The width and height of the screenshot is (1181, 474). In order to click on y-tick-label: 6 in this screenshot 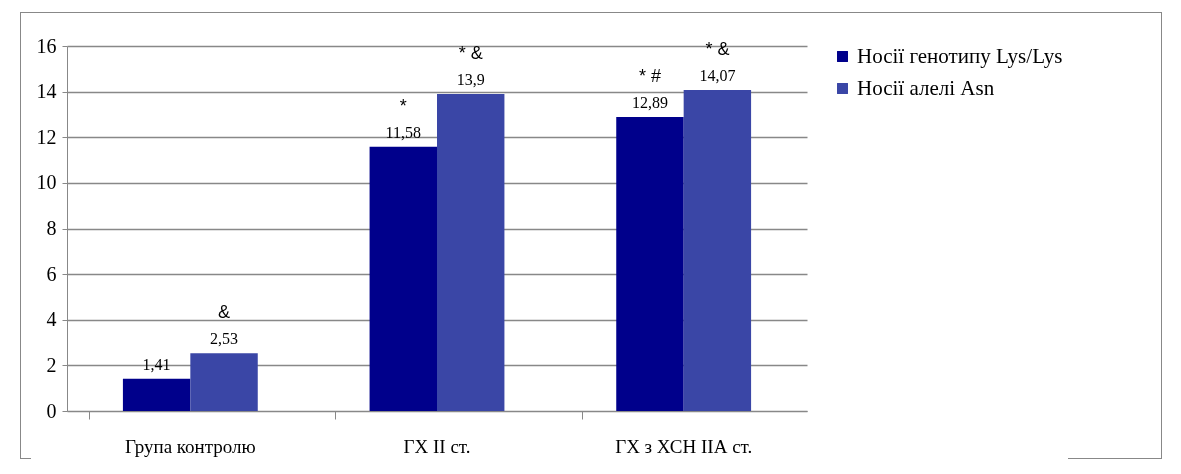, I will do `click(51, 273)`.